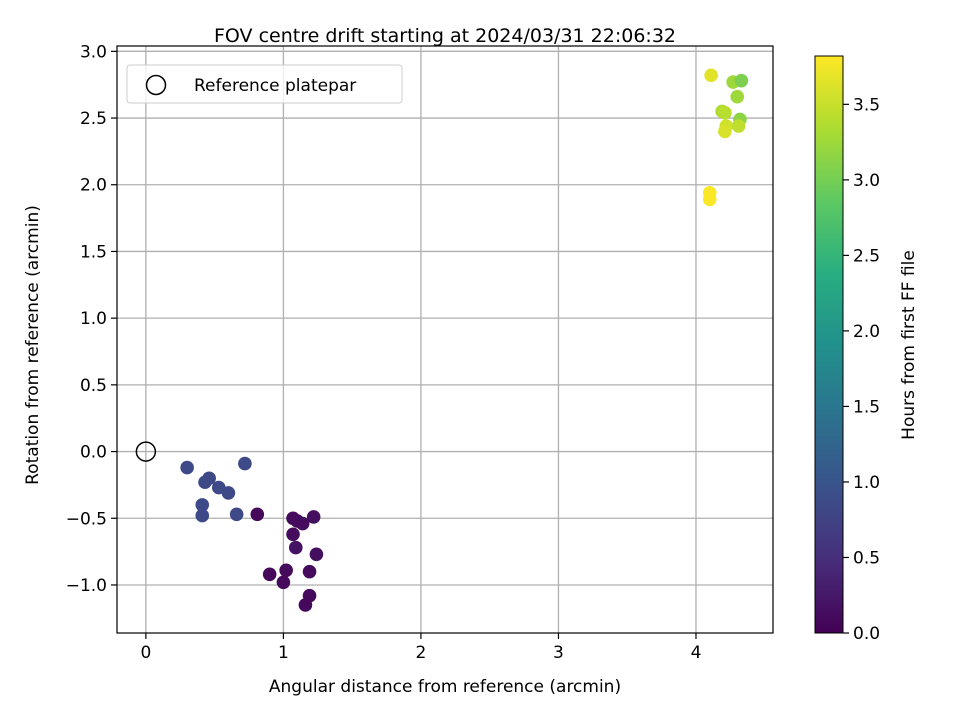 The image size is (960, 720). I want to click on colorbar-tick-label: 3.0, so click(866, 181).